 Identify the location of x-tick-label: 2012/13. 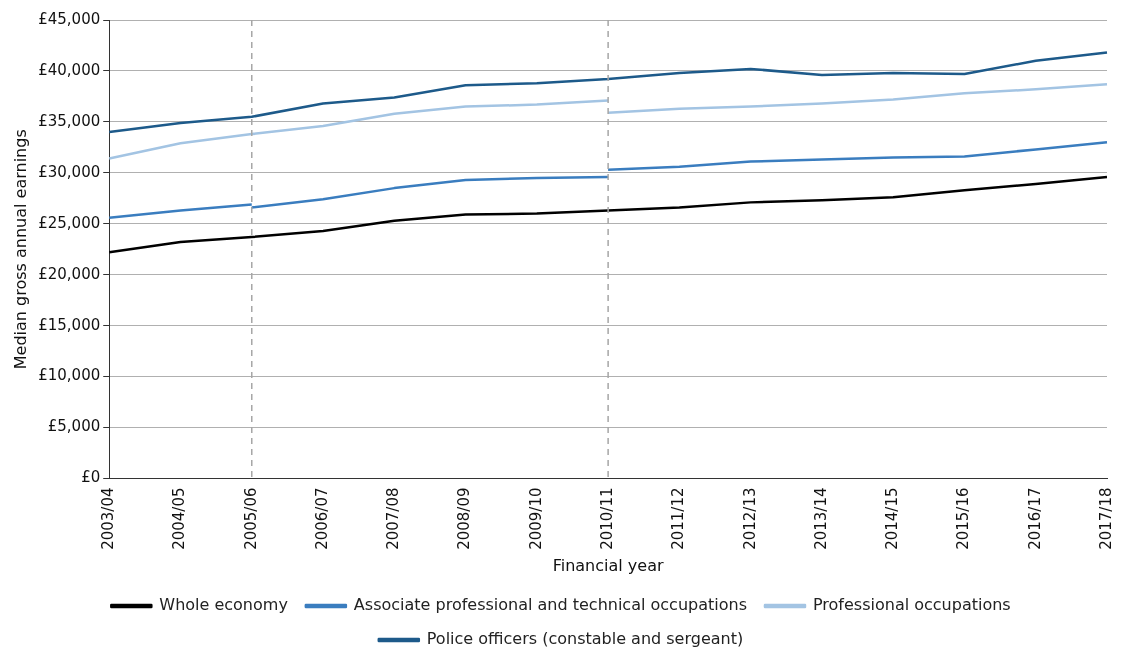
(749, 518).